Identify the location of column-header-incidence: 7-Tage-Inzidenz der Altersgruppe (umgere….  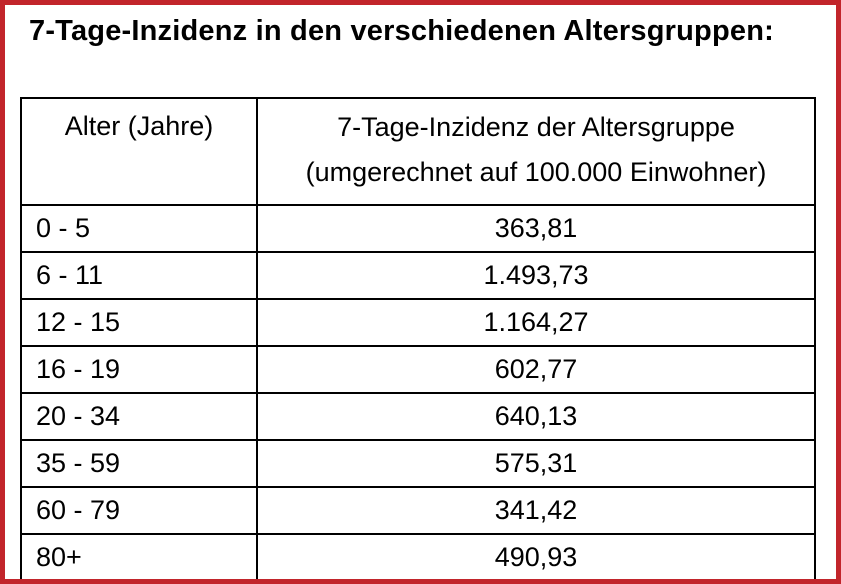
(536, 151).